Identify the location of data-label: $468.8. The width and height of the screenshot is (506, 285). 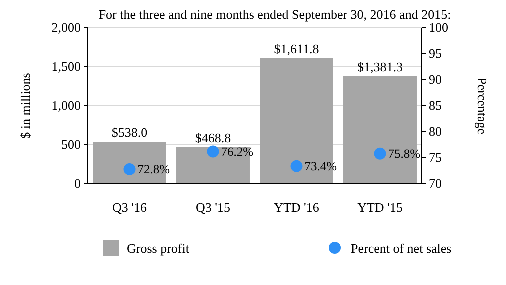
(213, 138).